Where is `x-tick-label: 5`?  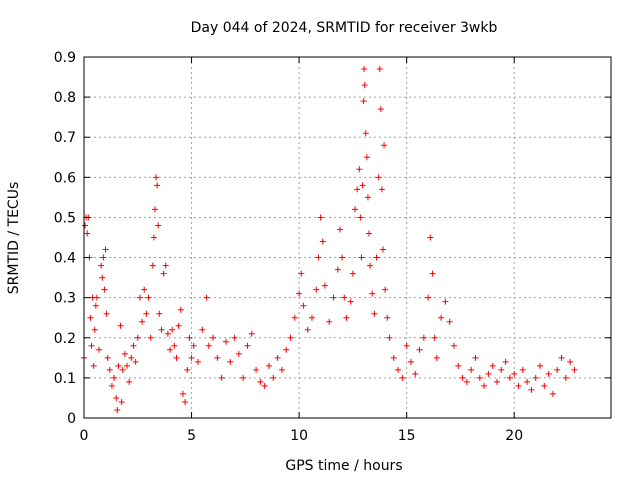
x-tick-label: 5 is located at coordinates (191, 436).